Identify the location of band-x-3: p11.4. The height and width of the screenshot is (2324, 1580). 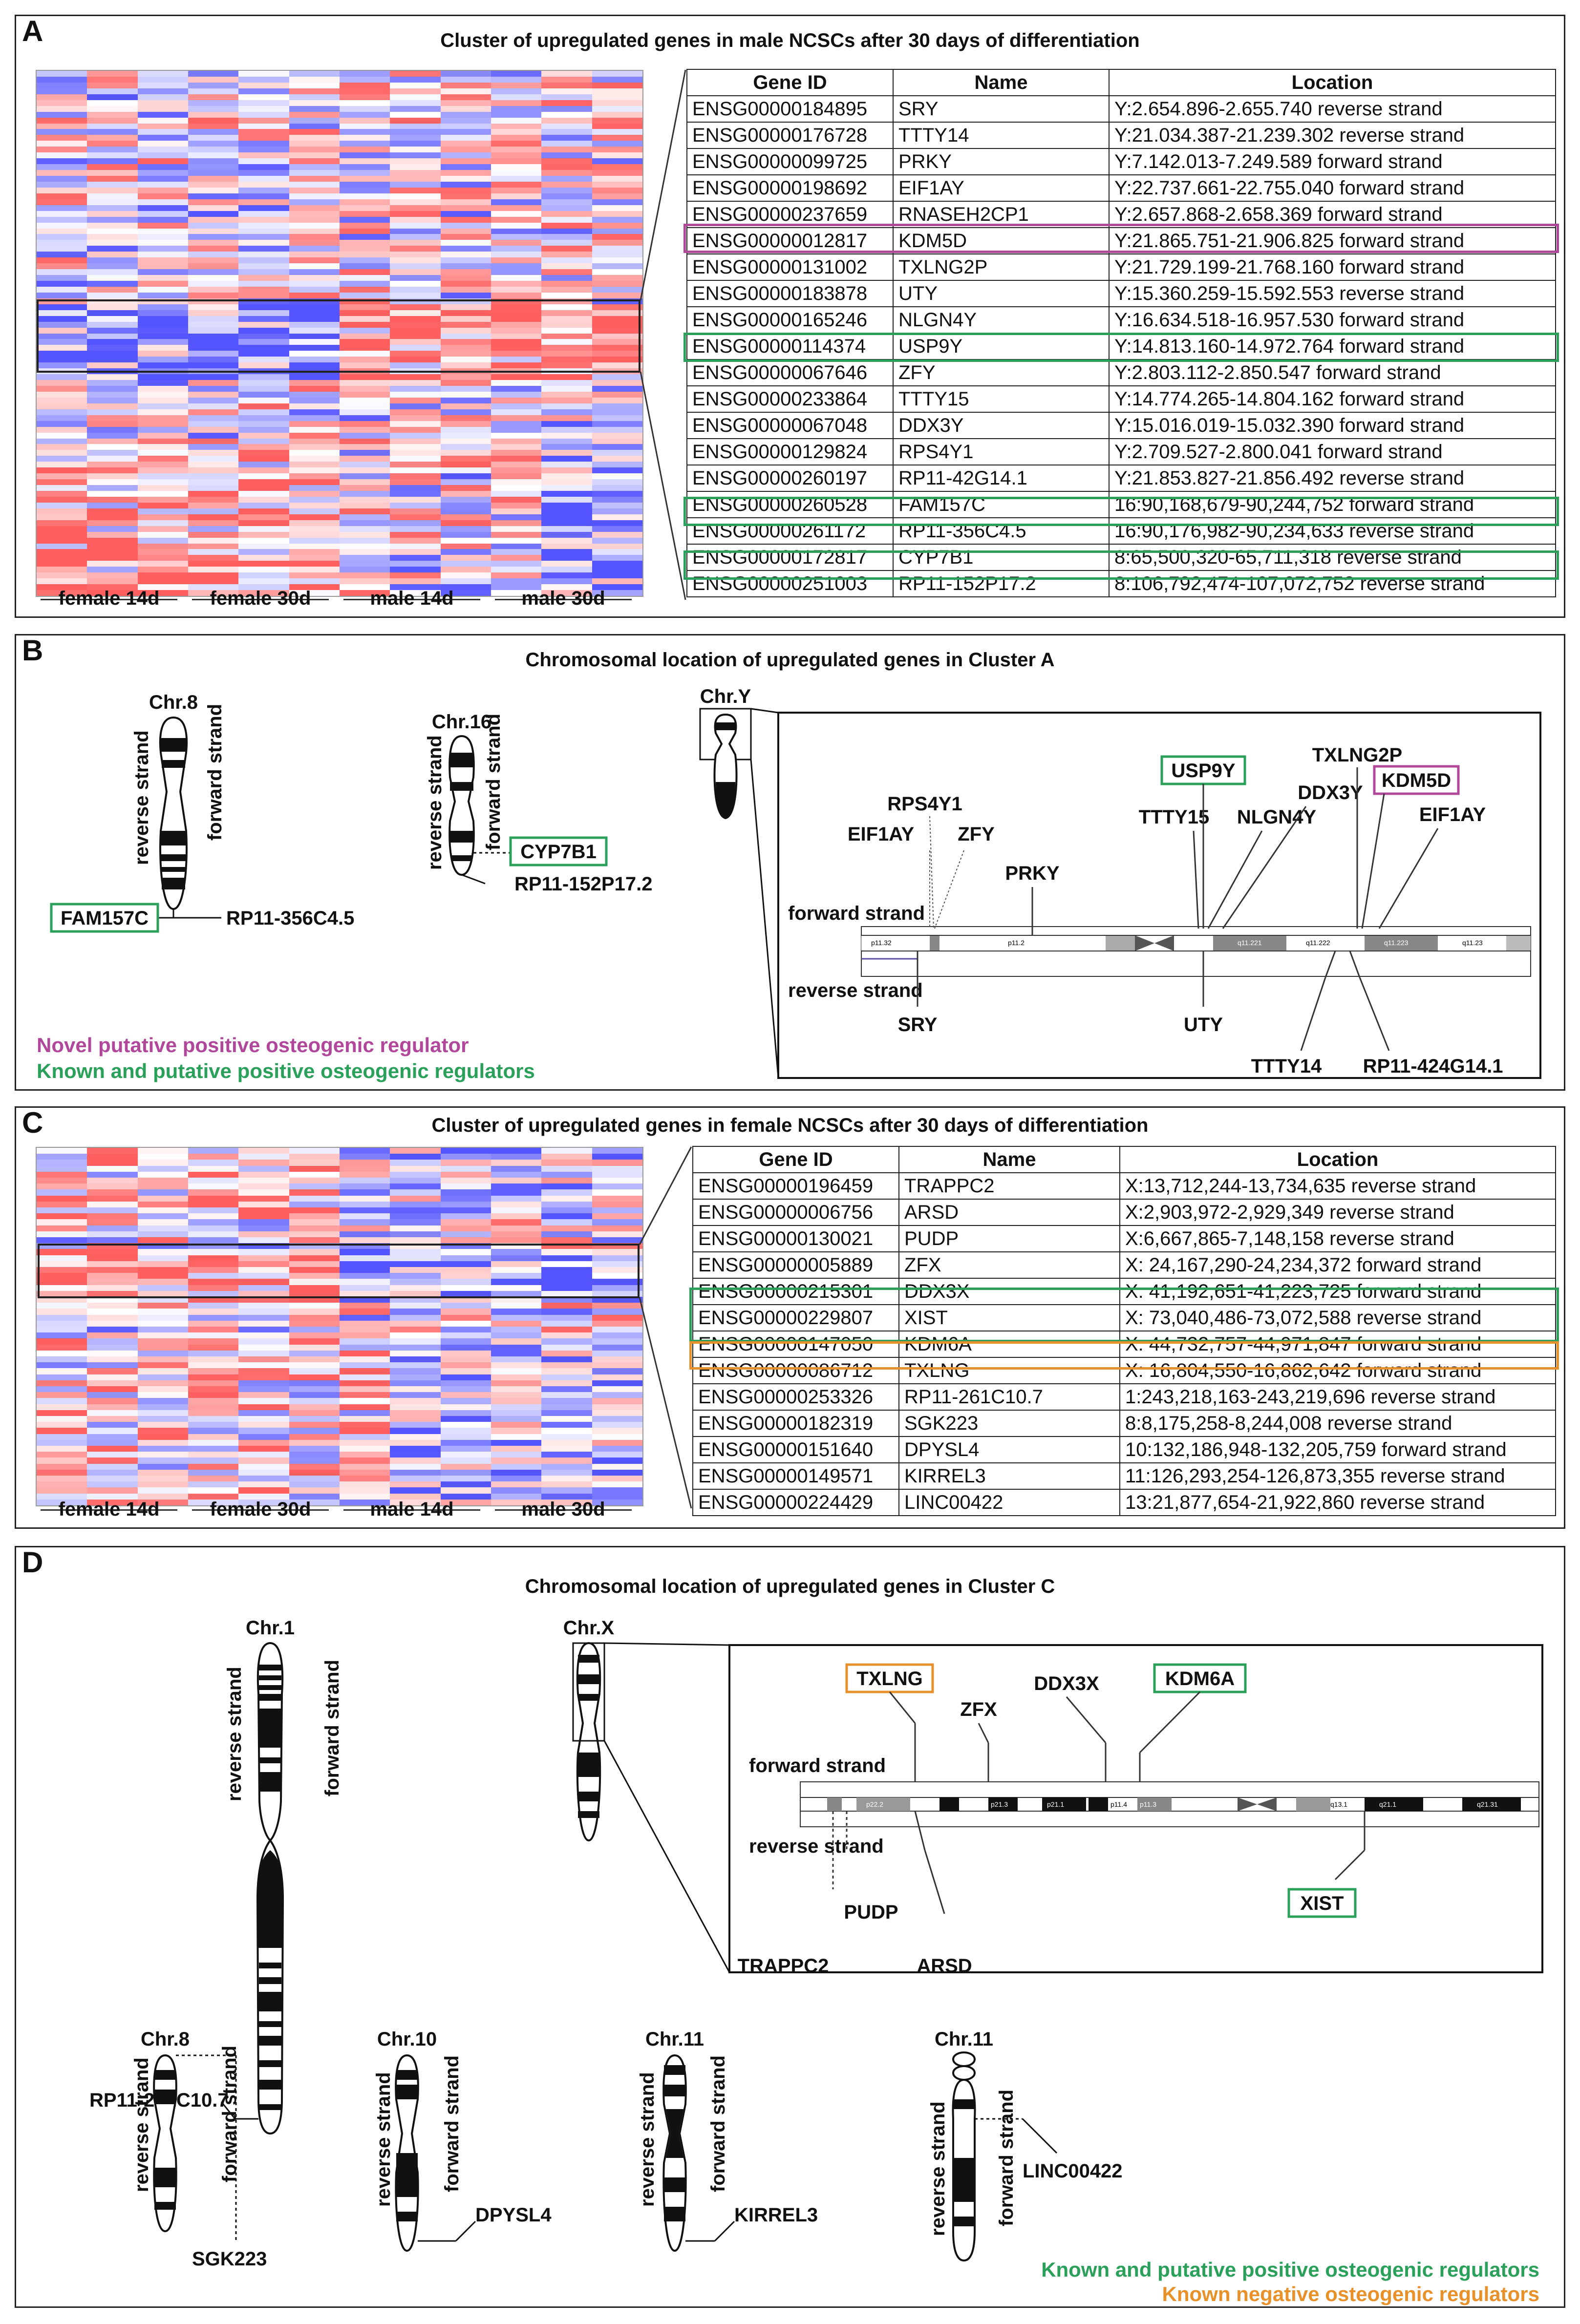
(1118, 1804).